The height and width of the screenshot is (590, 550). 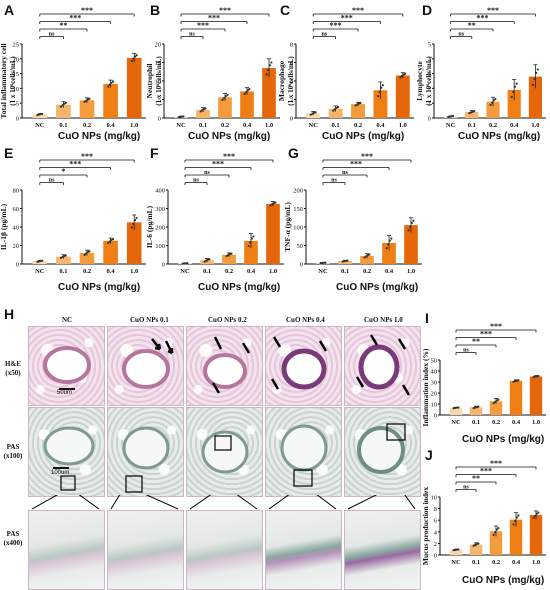 What do you see at coordinates (13, 534) in the screenshot?
I see `row-pas400-stain: PAS` at bounding box center [13, 534].